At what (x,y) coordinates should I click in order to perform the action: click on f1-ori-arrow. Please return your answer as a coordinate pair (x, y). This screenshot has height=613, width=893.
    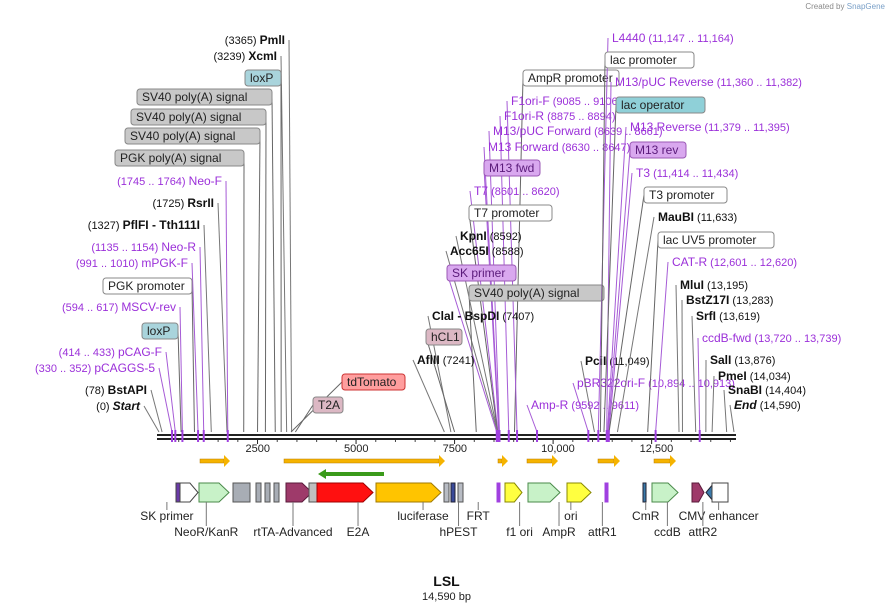
    Looking at the image, I should click on (513, 492).